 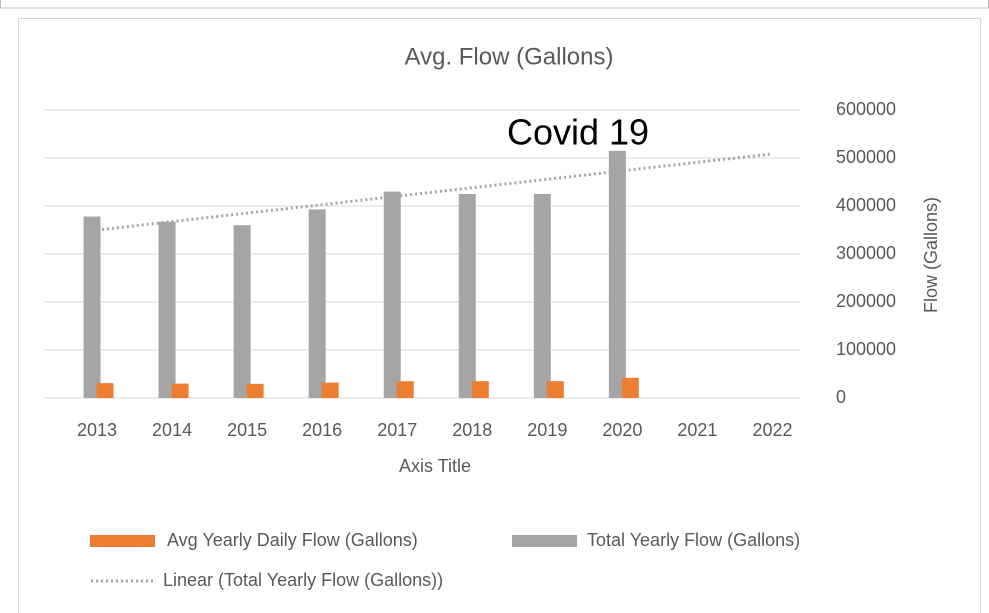 I want to click on x-tick-label: 2022, so click(x=772, y=430).